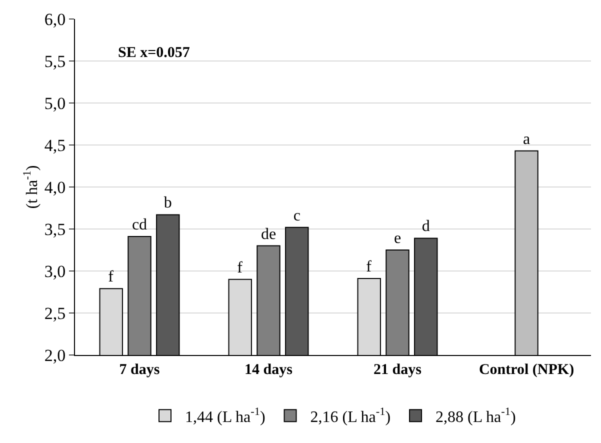 The height and width of the screenshot is (443, 601). I want to click on y-tick-label: 3,0, so click(55, 271).